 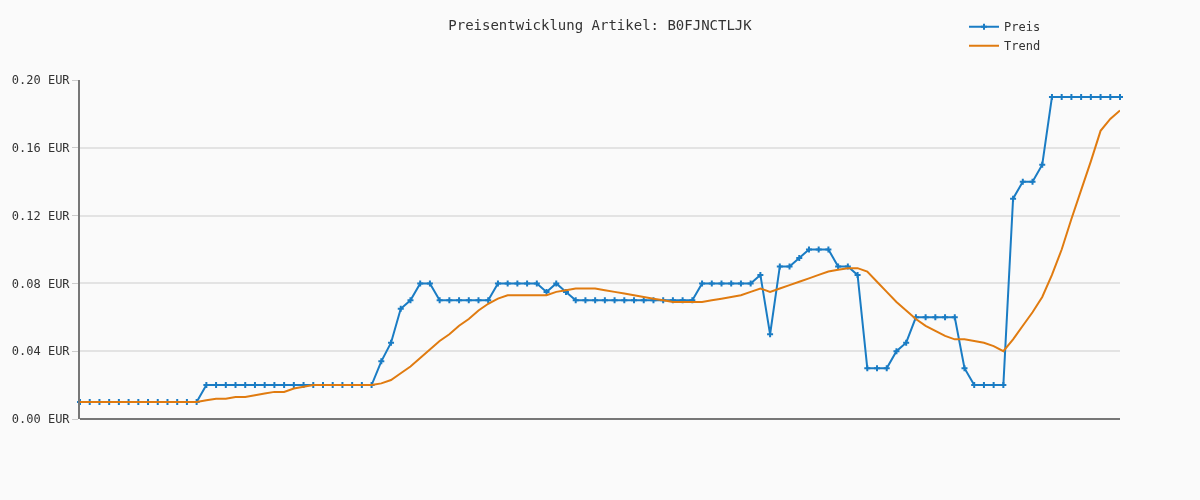 I want to click on legend-label: Preis, so click(x=1022, y=27).